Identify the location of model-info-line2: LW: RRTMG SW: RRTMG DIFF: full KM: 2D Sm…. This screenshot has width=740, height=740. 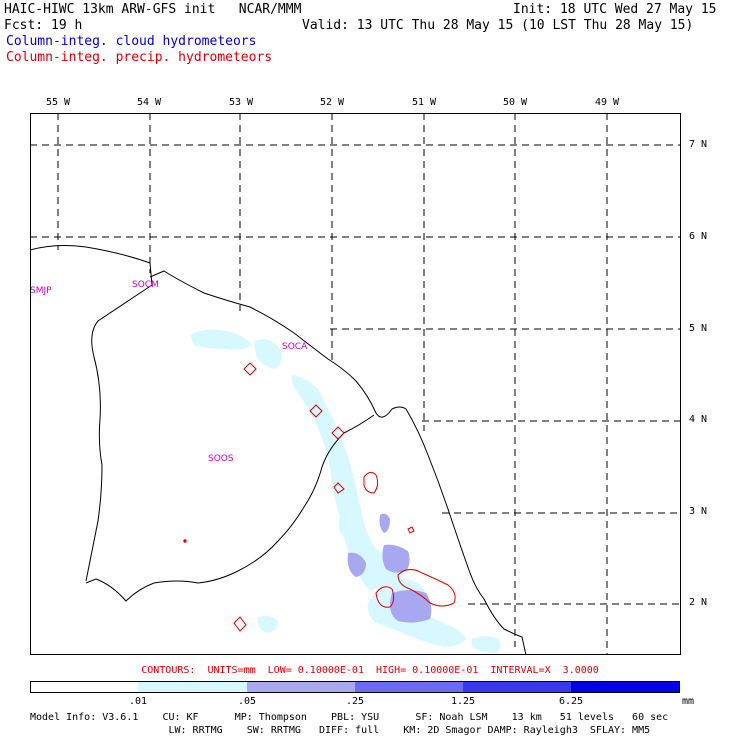
(340, 730).